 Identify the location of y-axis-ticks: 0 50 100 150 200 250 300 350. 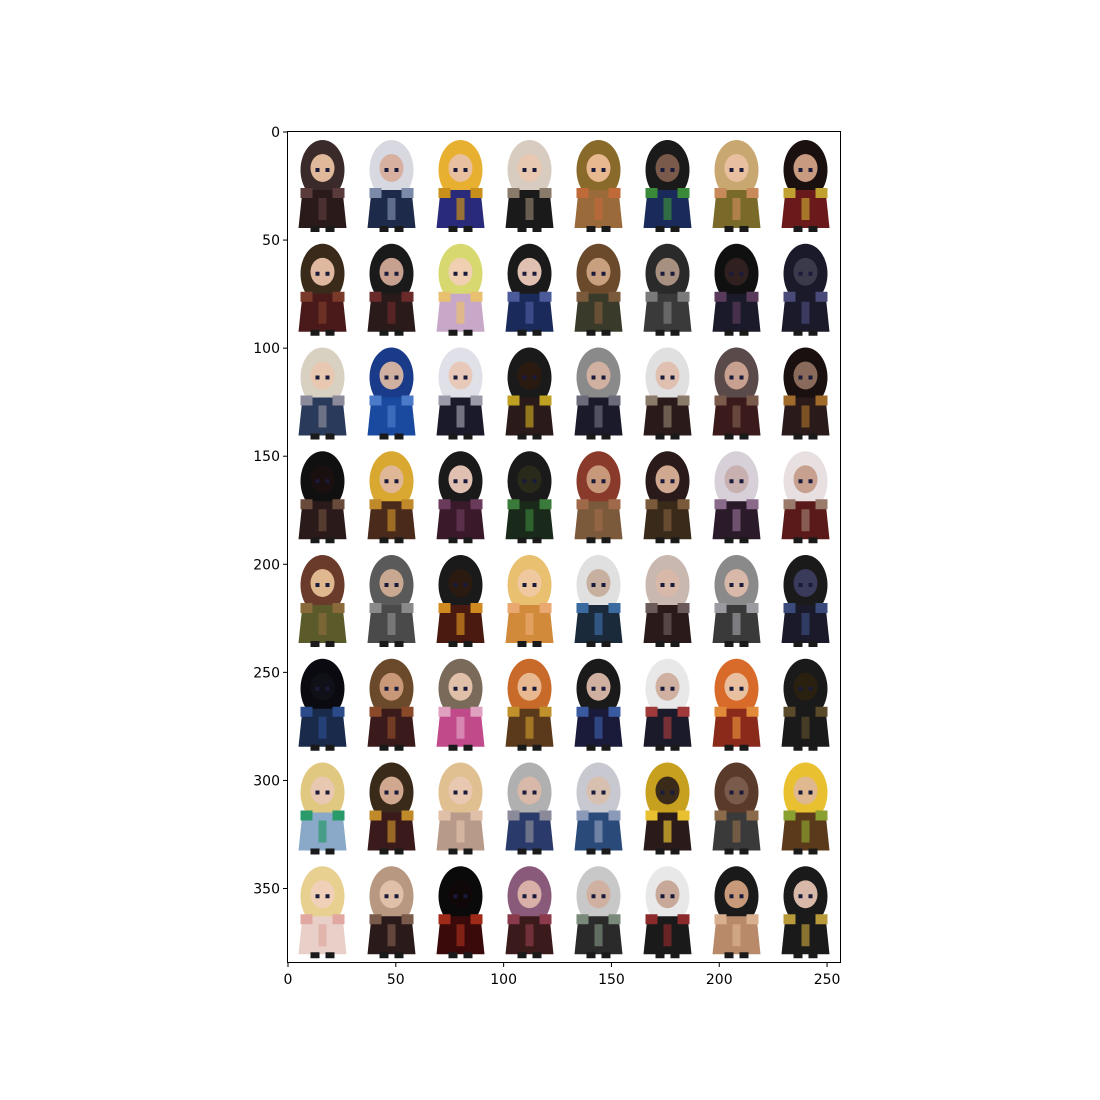
(270, 511).